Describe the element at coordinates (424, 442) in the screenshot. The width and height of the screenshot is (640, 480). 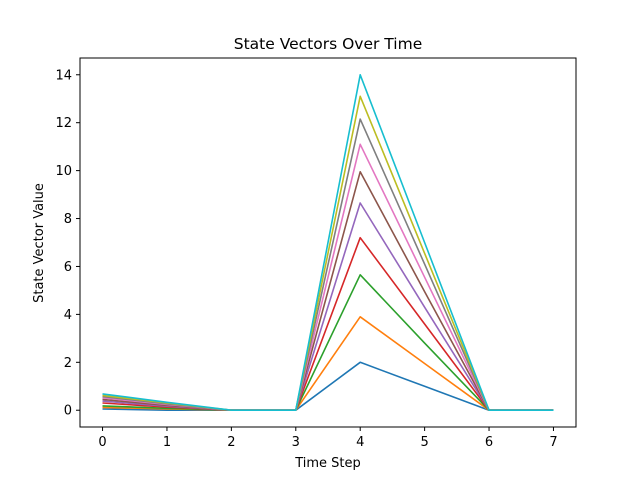
I see `x-tick-label: 5` at that location.